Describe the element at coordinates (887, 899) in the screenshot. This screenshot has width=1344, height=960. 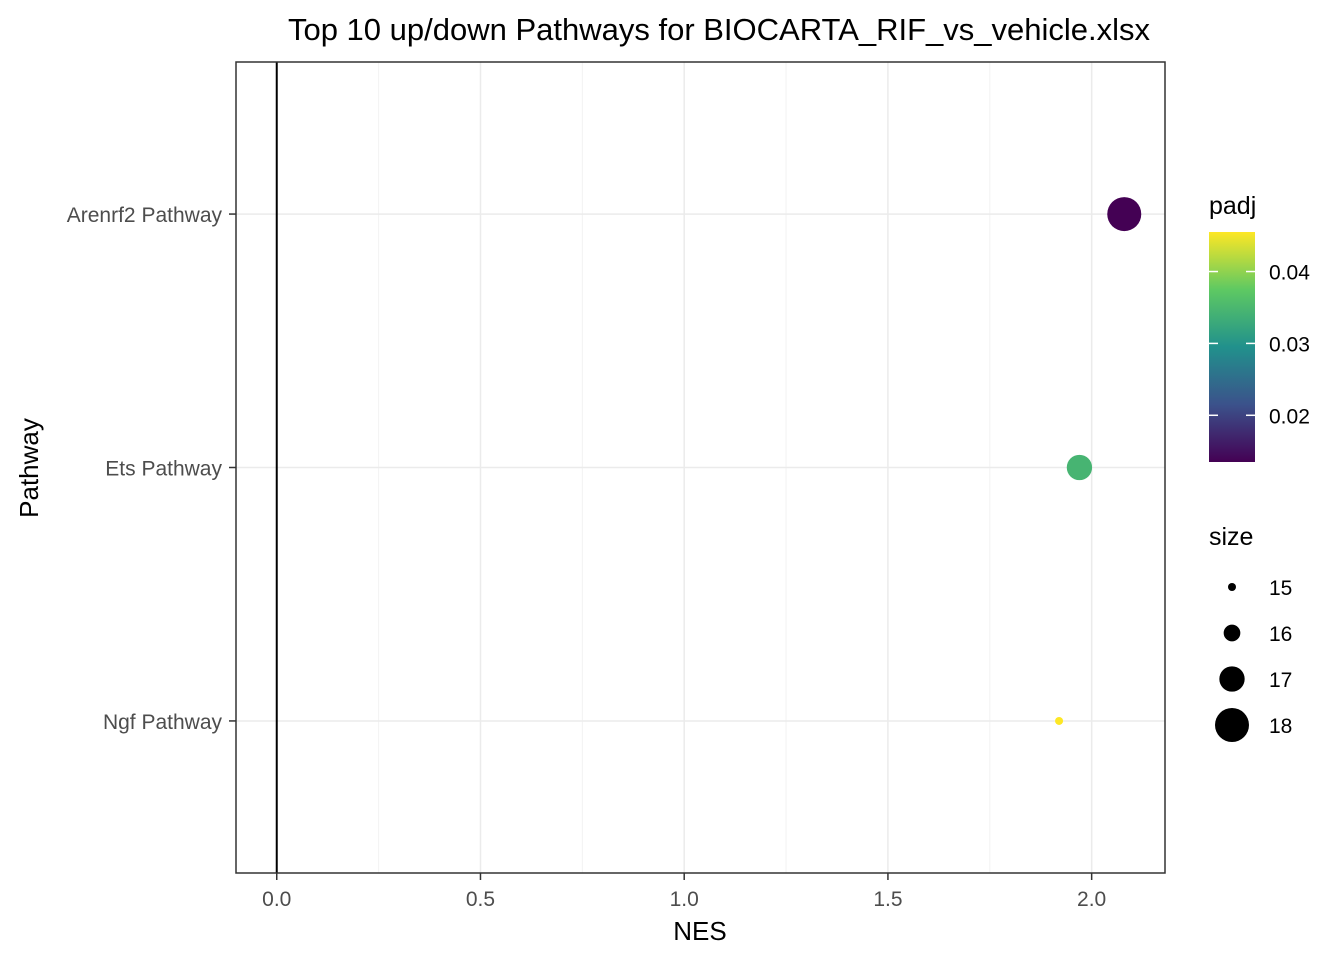
I see `x-tick-label: 1.5` at that location.